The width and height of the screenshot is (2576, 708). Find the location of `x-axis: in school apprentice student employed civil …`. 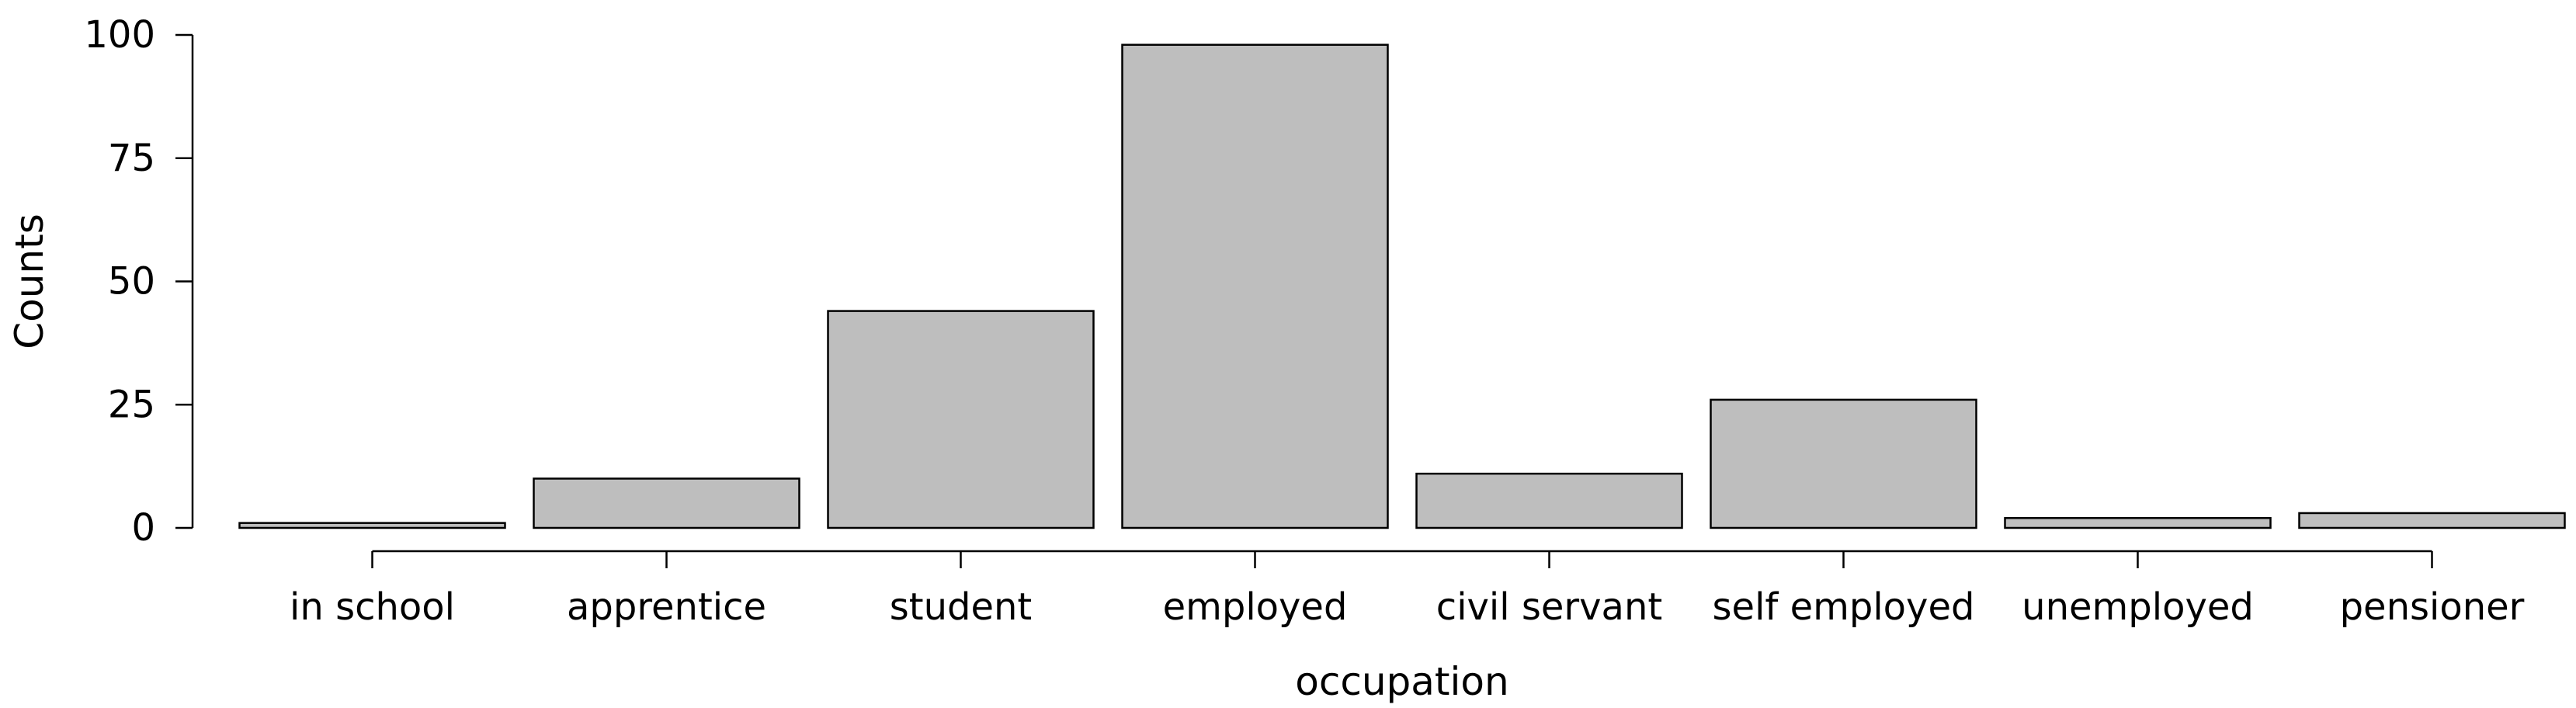

x-axis: in school apprentice student employed civil … is located at coordinates (1407, 589).